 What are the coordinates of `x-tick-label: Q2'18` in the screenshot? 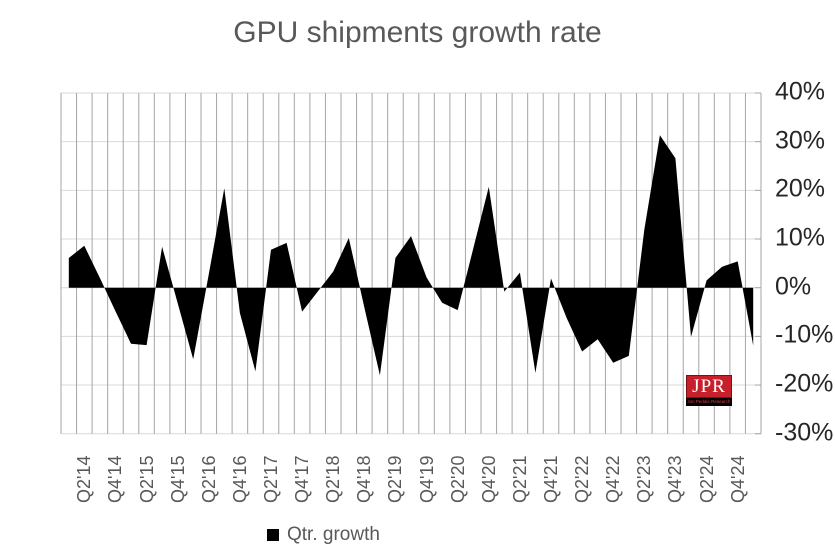 It's located at (333, 479).